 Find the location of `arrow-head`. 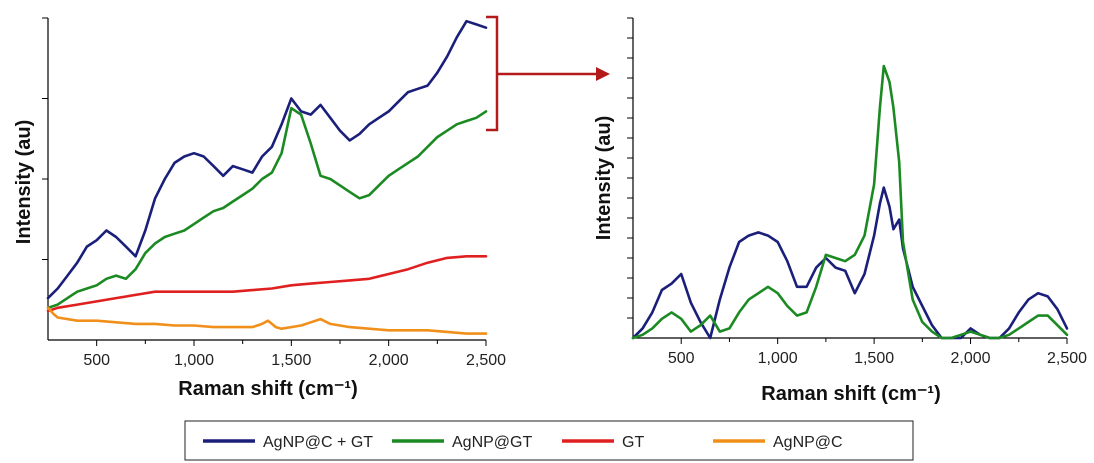

arrow-head is located at coordinates (603, 74).